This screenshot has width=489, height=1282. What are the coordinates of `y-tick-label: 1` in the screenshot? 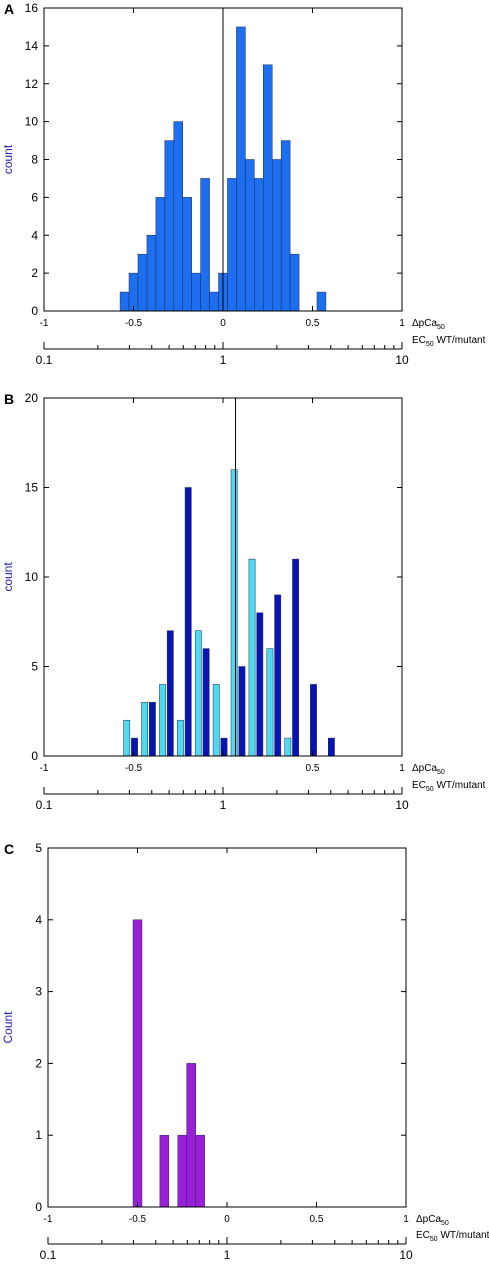 It's located at (38, 1135).